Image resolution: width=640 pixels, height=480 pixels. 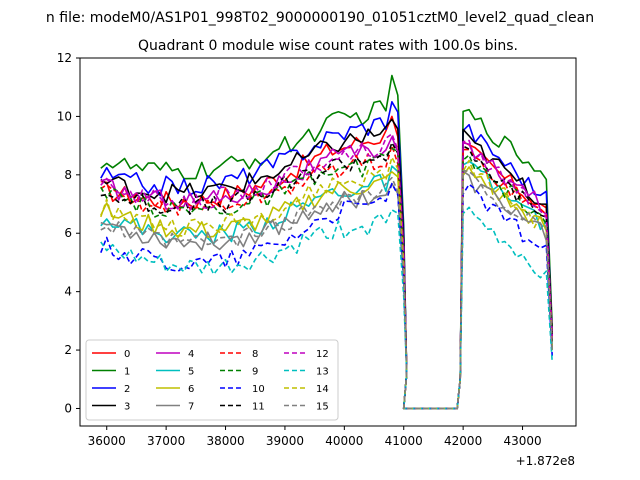 I want to click on x-tick-label: 36000, so click(x=107, y=441).